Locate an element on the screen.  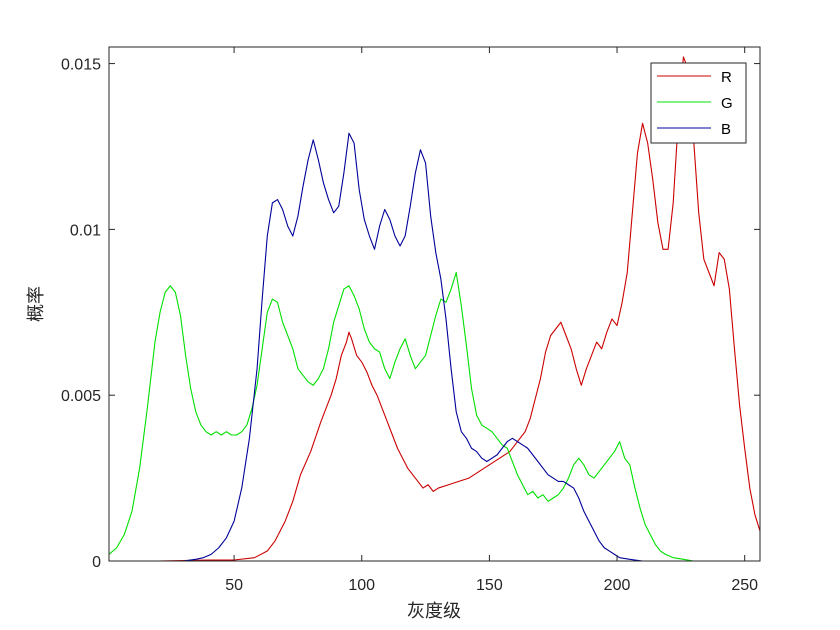
y-tick-label: 0.015 is located at coordinates (81, 65).